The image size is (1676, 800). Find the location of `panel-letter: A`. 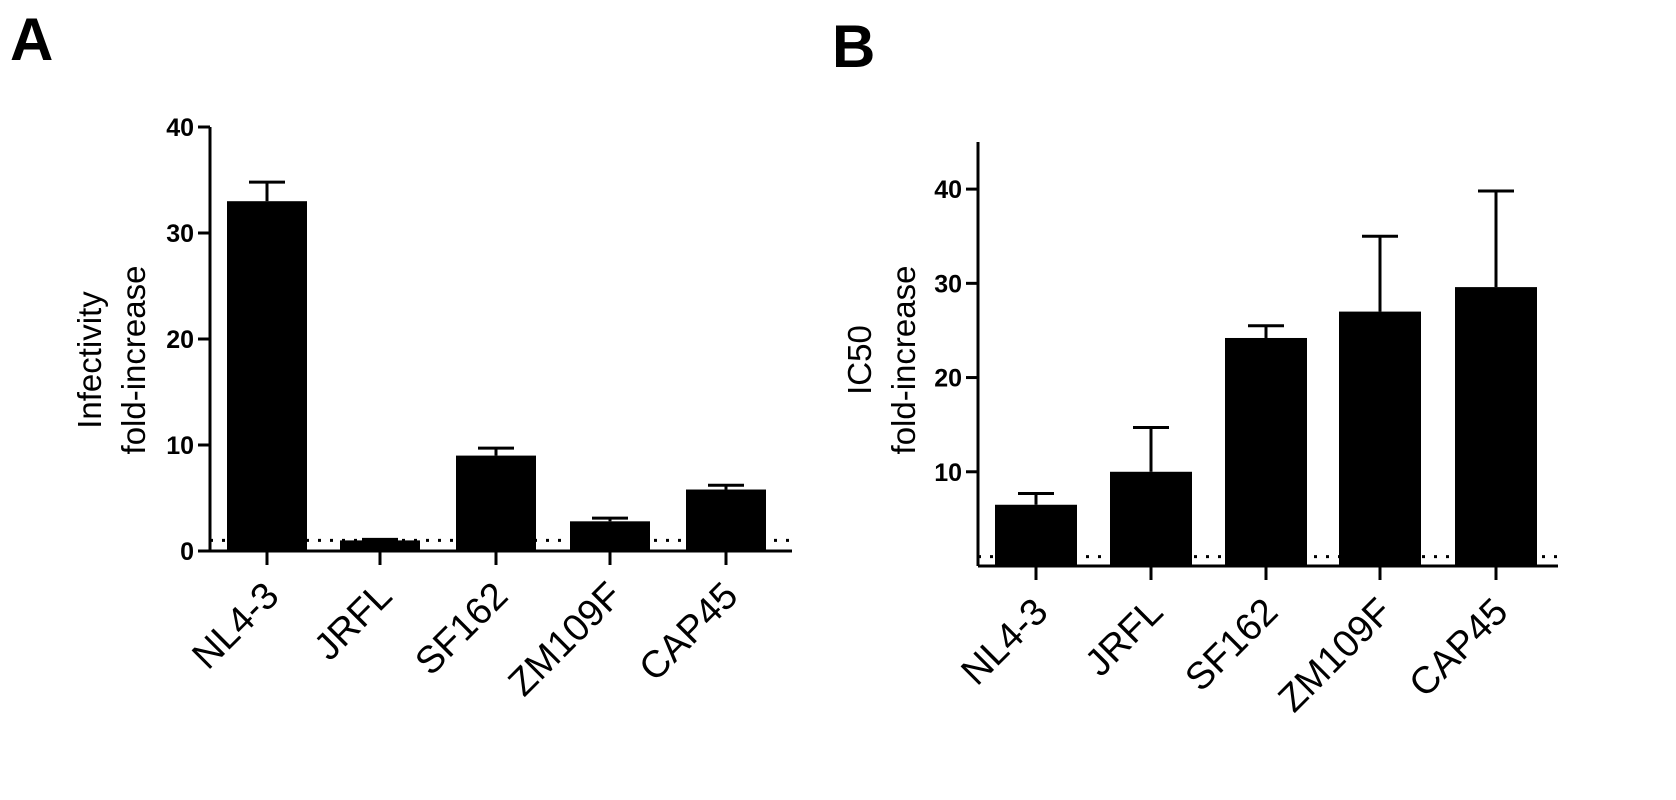

panel-letter: A is located at coordinates (31, 39).